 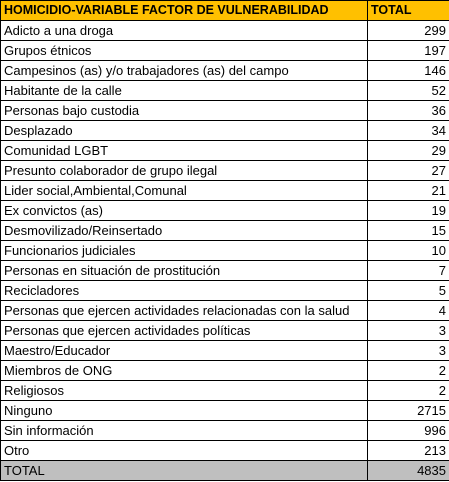 I want to click on table-row: Ex convictos (as) 19, so click(x=224, y=210).